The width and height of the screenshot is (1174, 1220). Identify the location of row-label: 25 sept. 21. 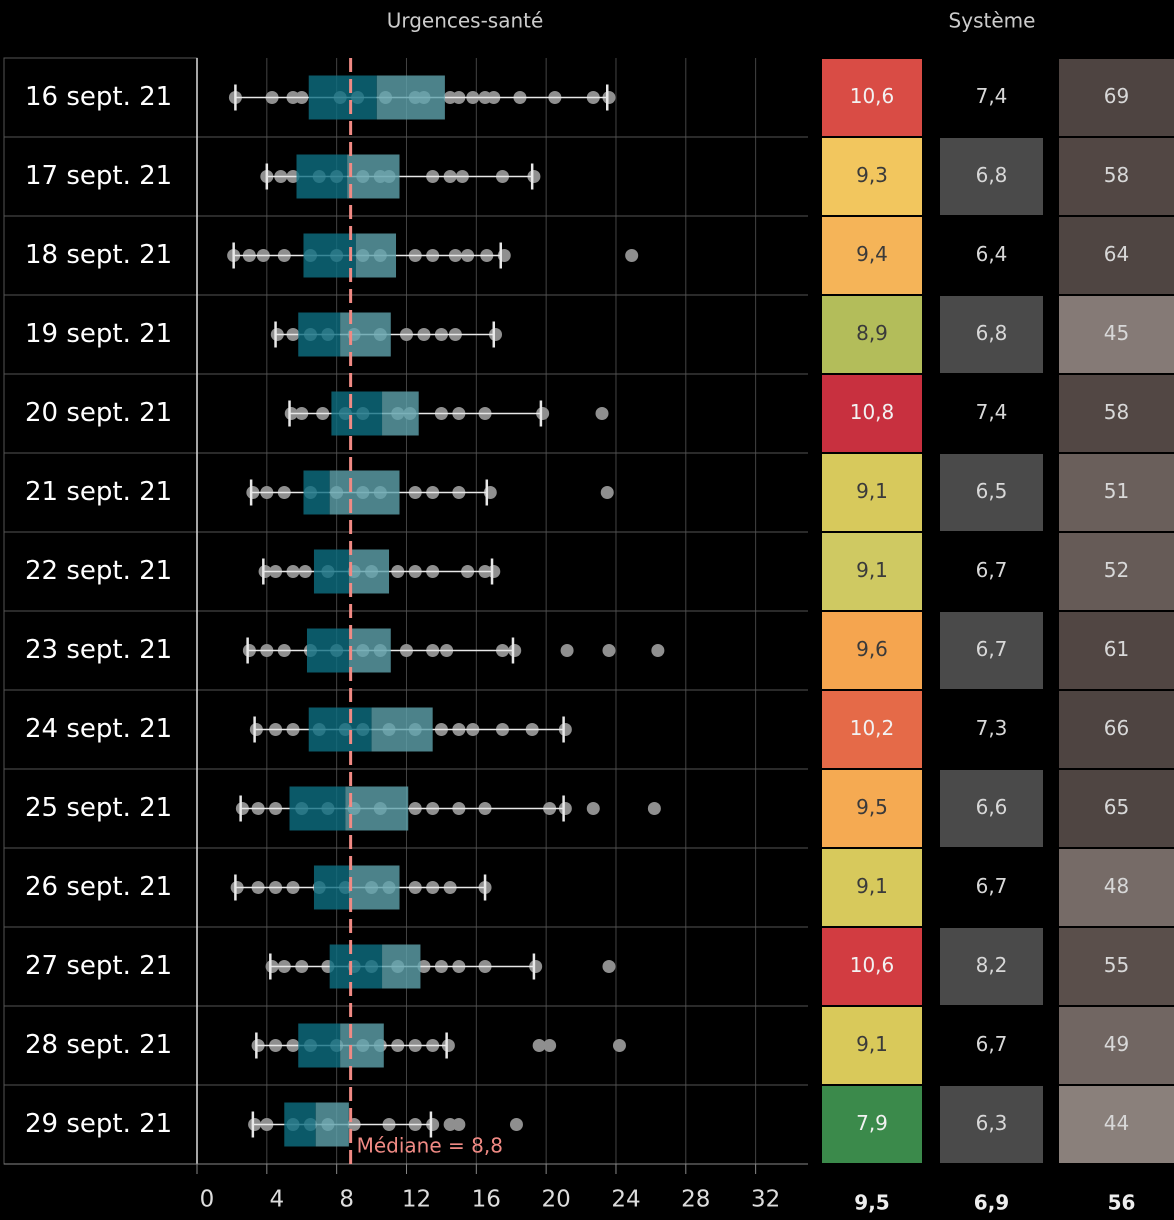
(98, 808).